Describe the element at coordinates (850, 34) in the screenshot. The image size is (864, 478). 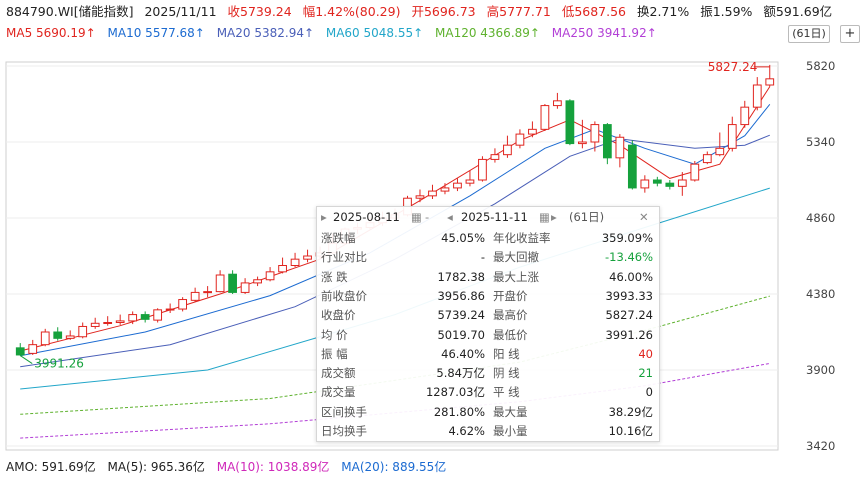
I see `add-indicator-button: +` at that location.